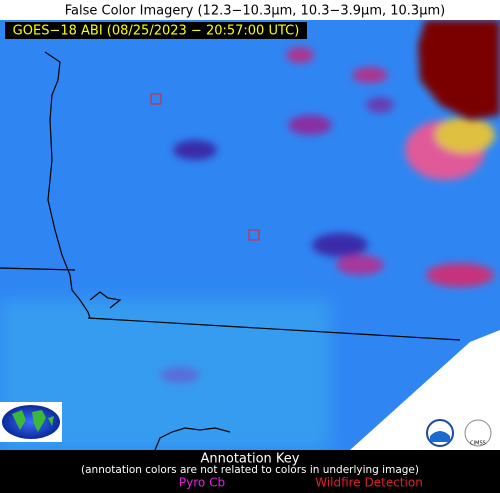 The width and height of the screenshot is (500, 493). What do you see at coordinates (369, 483) in the screenshot?
I see `key-item: Wildfire Detection` at bounding box center [369, 483].